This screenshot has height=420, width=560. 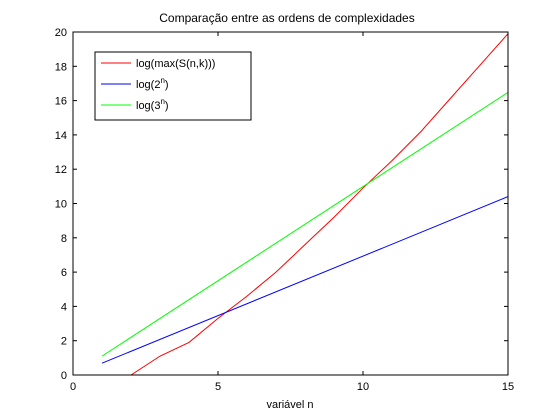 I want to click on y-tick-label: 2, so click(x=64, y=342).